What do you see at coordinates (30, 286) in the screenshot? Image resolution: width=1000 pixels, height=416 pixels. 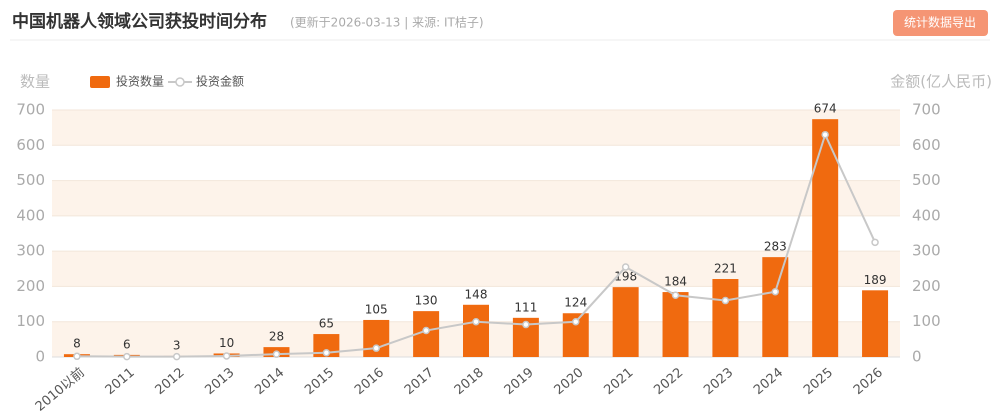 I see `y-tick-label: 200` at bounding box center [30, 286].